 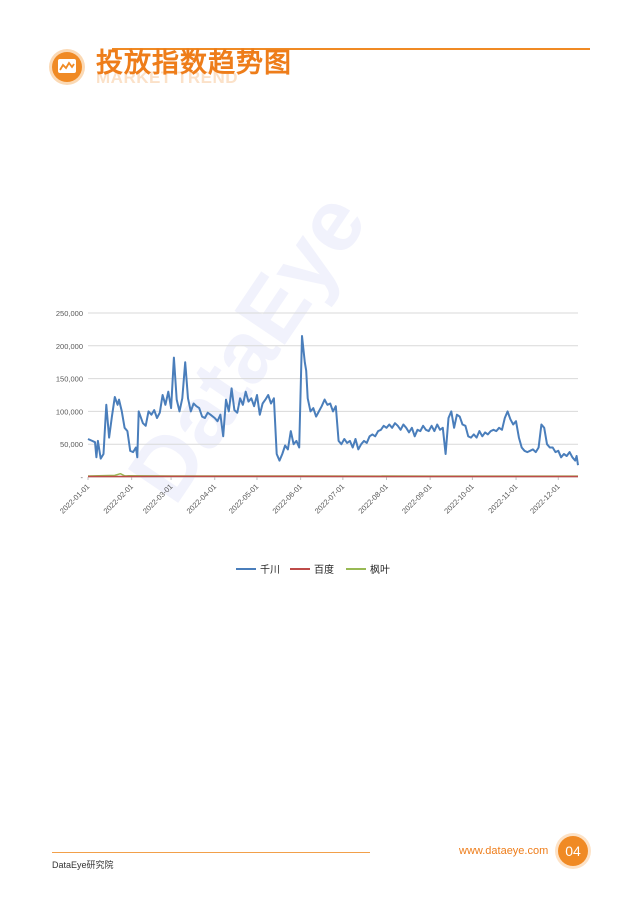 I want to click on y-tick-label: 50,000, so click(x=71, y=444).